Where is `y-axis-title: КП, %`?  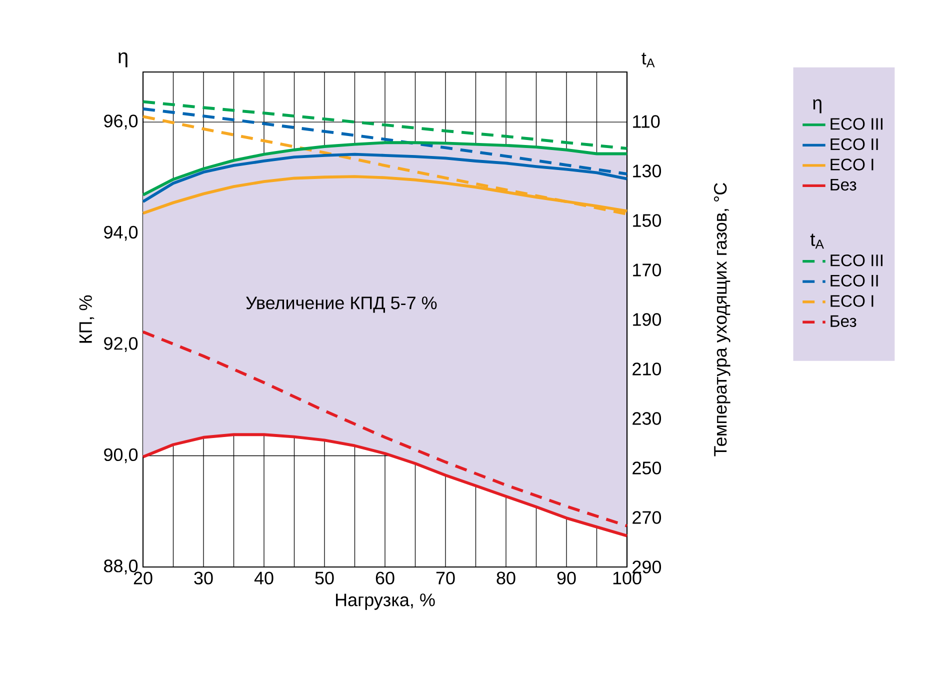
y-axis-title: КП, % is located at coordinates (86, 319).